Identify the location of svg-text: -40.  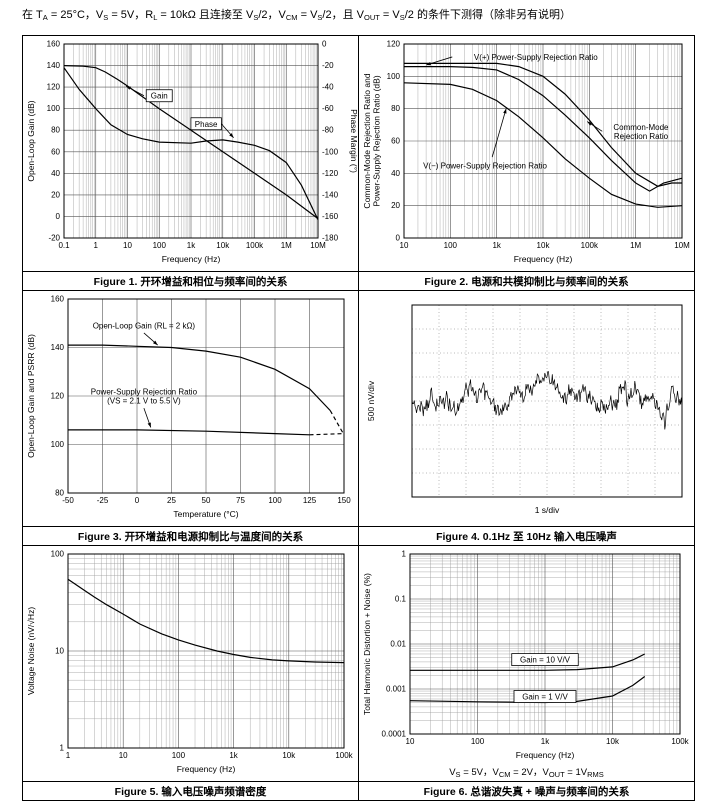
(328, 86).